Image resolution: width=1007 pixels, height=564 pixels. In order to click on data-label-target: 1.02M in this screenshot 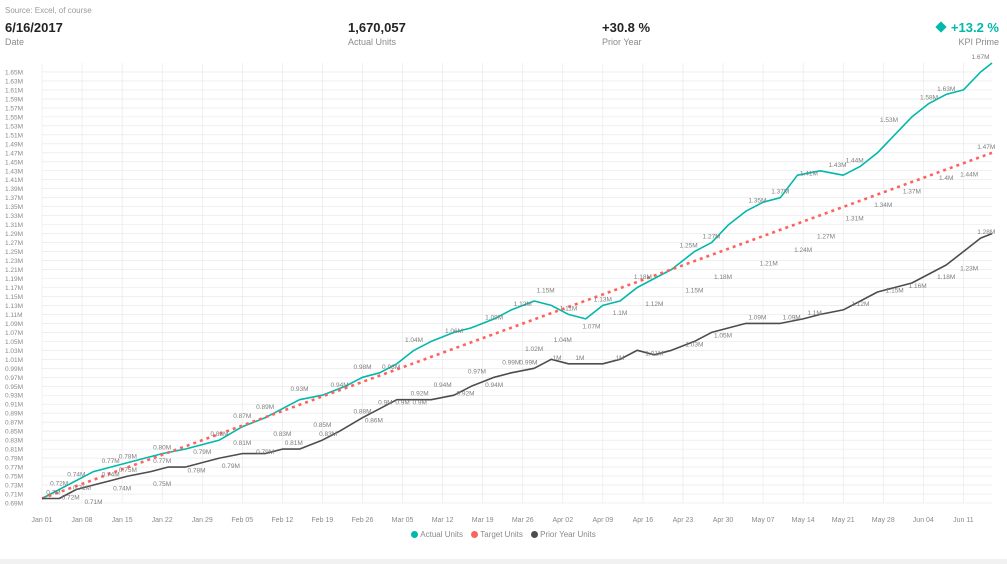, I will do `click(534, 349)`.